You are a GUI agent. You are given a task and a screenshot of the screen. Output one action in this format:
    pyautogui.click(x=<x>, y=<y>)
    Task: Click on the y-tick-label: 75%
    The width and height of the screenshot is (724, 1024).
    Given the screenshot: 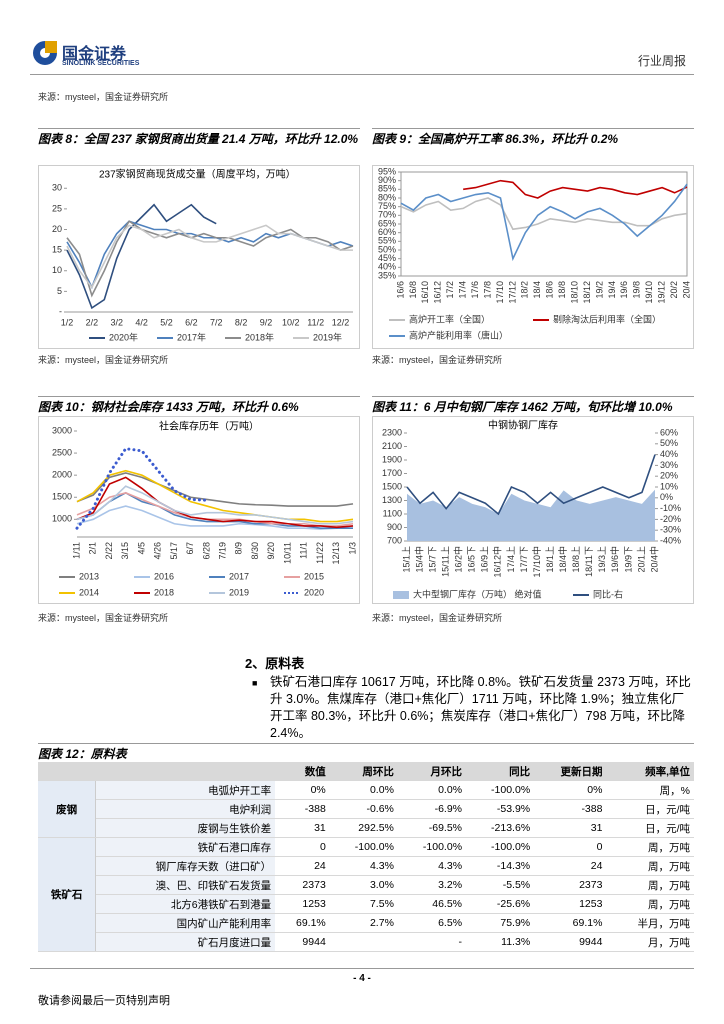 What is the action you would take?
    pyautogui.click(x=387, y=206)
    